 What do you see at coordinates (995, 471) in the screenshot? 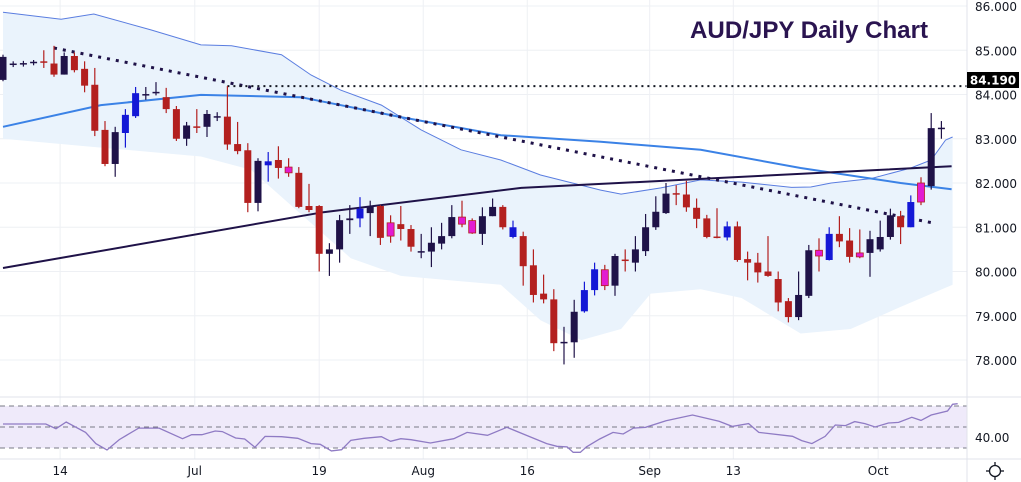
I see `gear-icon` at bounding box center [995, 471].